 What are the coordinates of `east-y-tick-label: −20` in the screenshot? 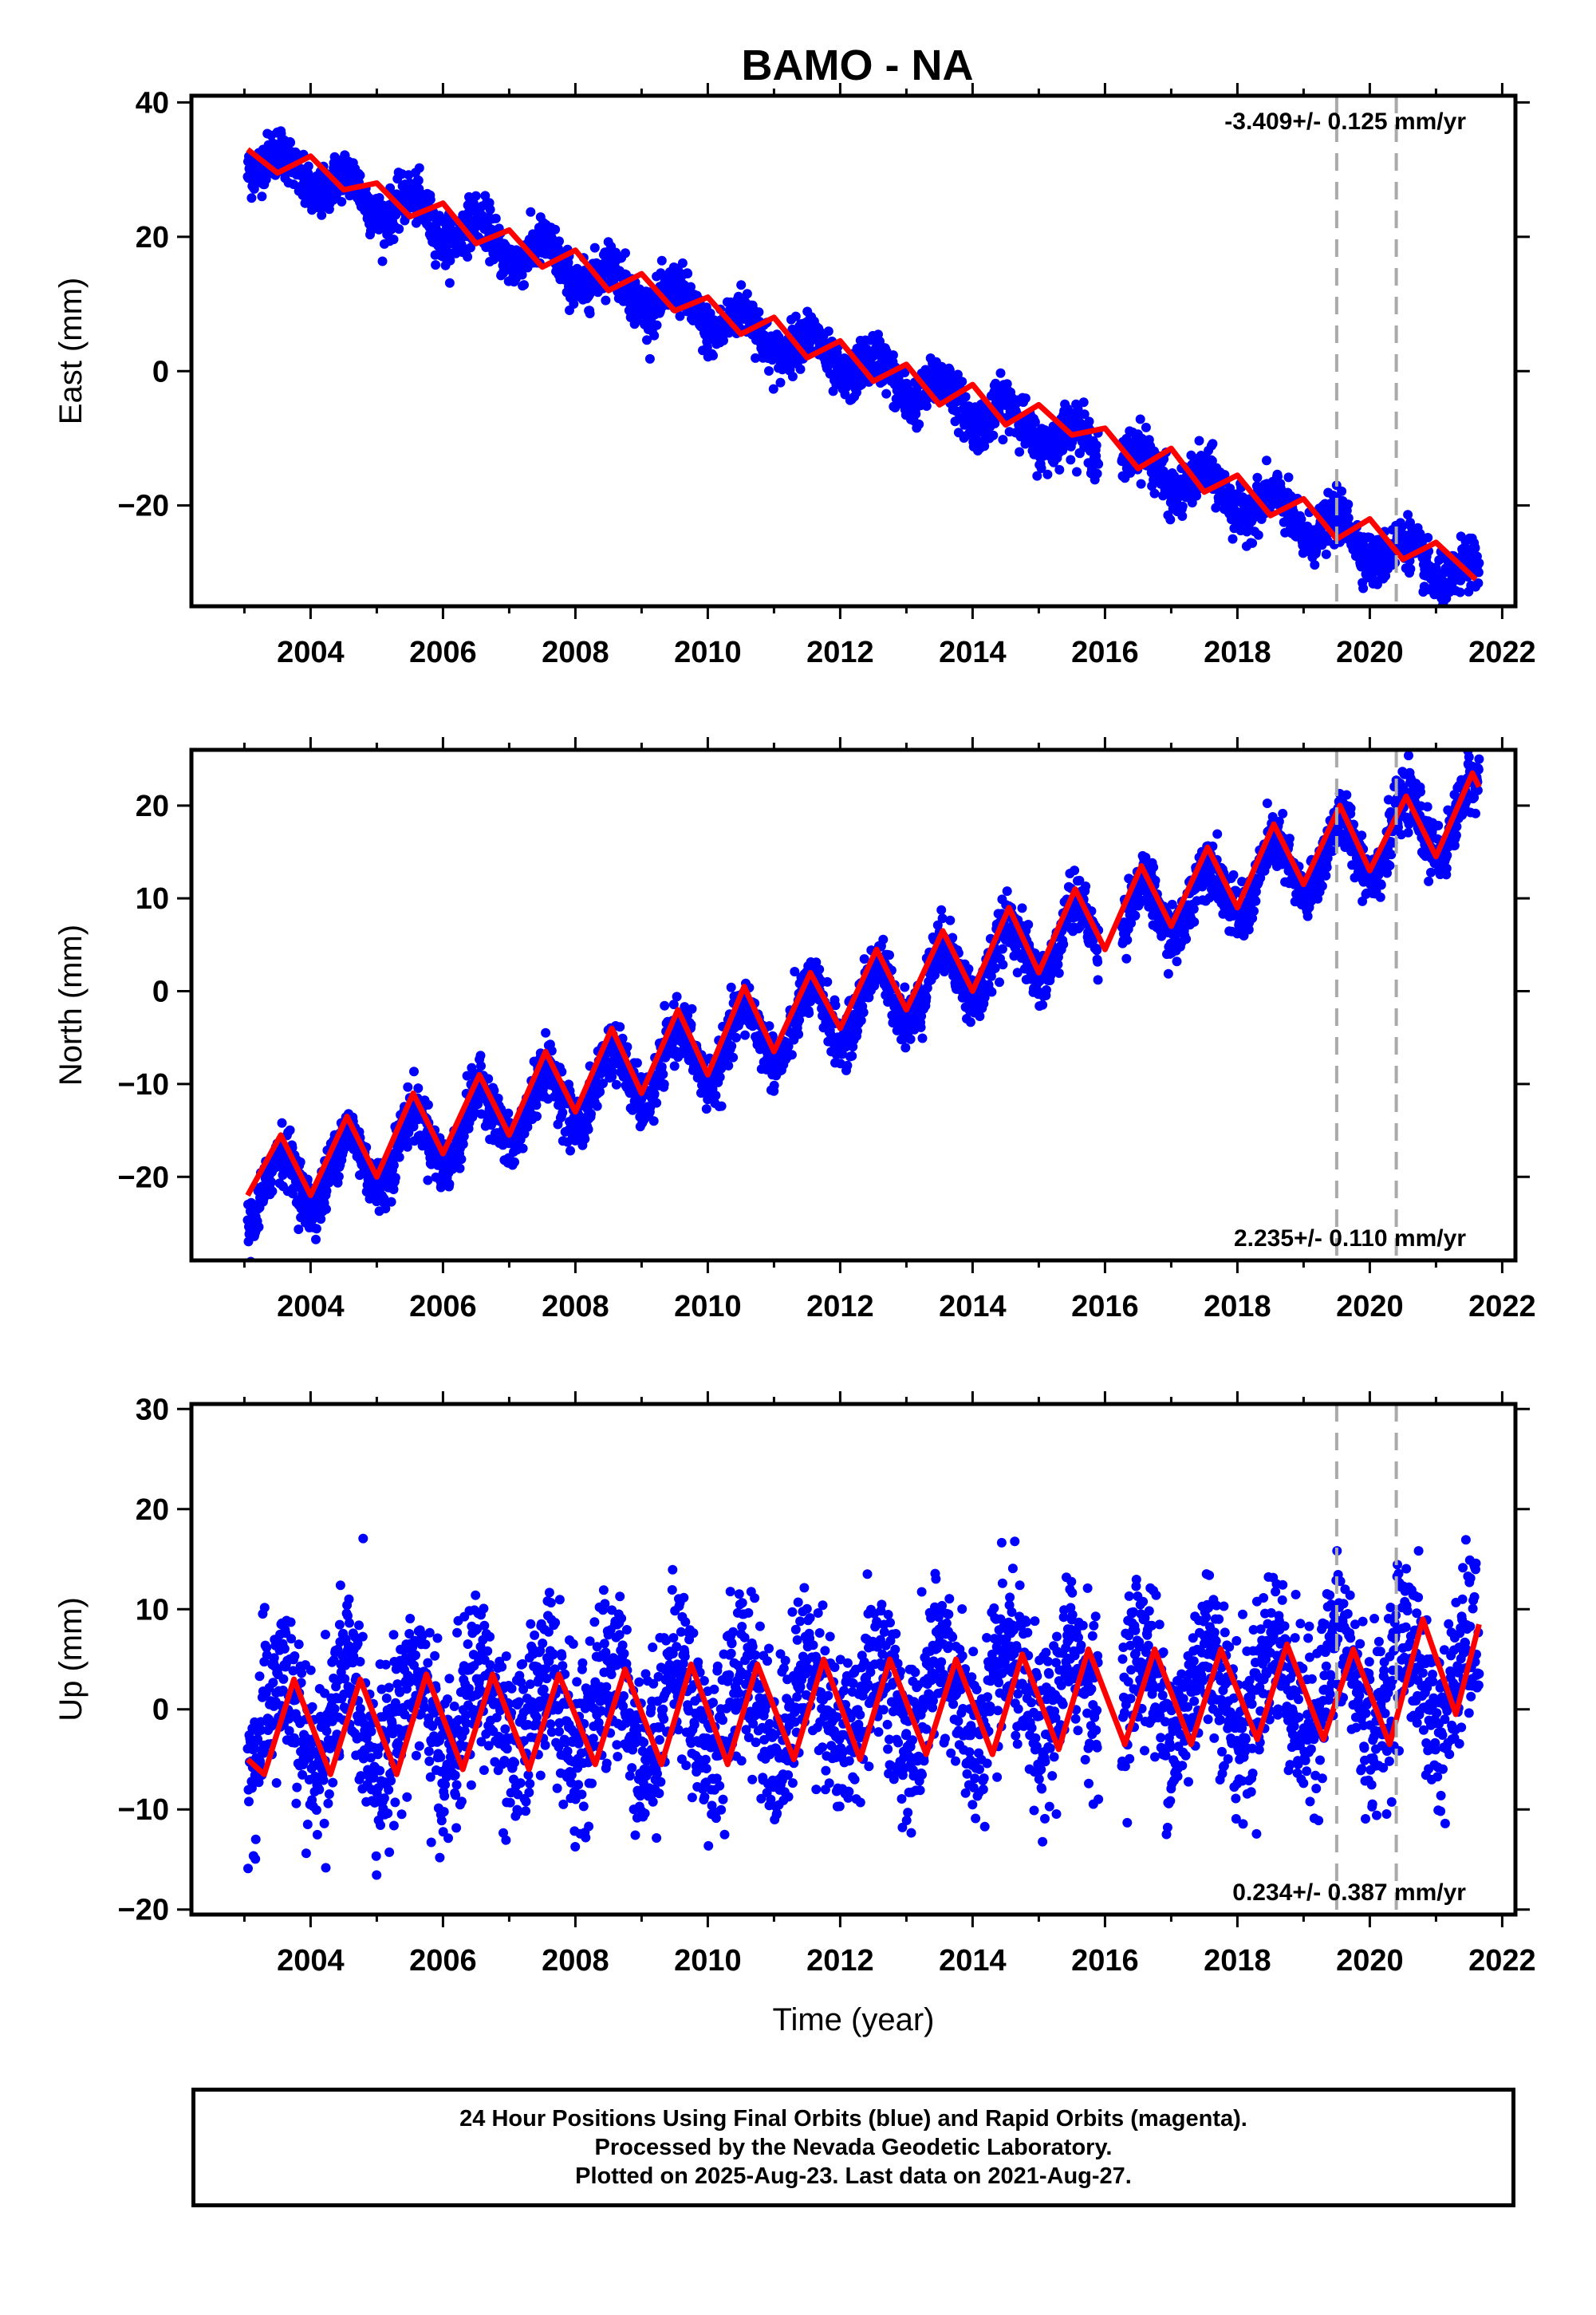 It's located at (143, 507).